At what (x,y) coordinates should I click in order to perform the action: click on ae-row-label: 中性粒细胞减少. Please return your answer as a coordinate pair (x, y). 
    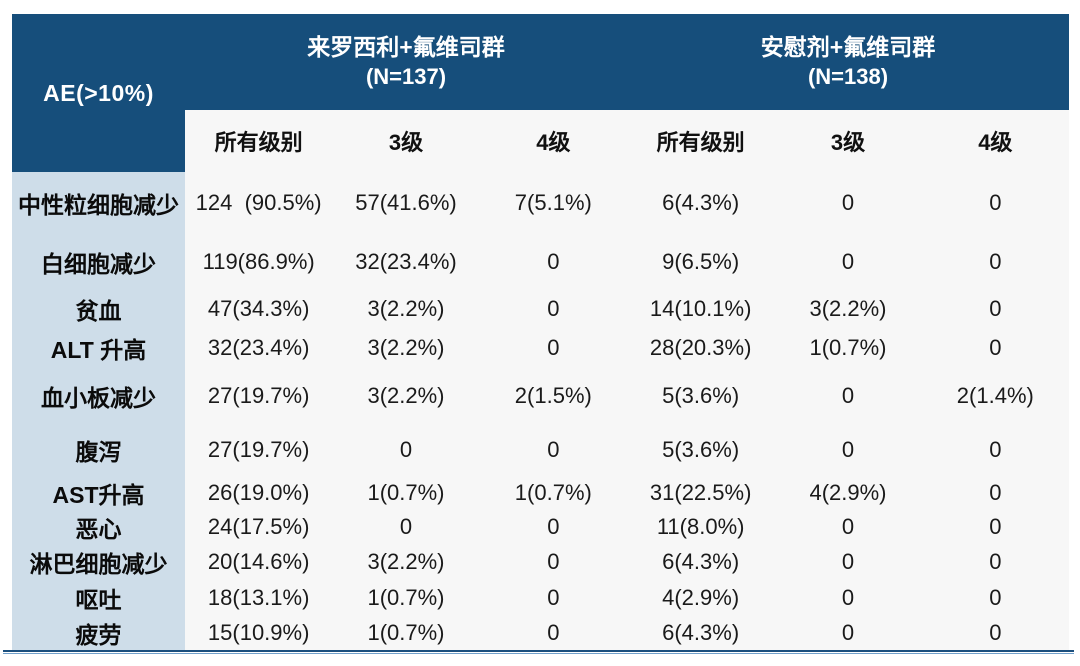
    Looking at the image, I should click on (98, 203).